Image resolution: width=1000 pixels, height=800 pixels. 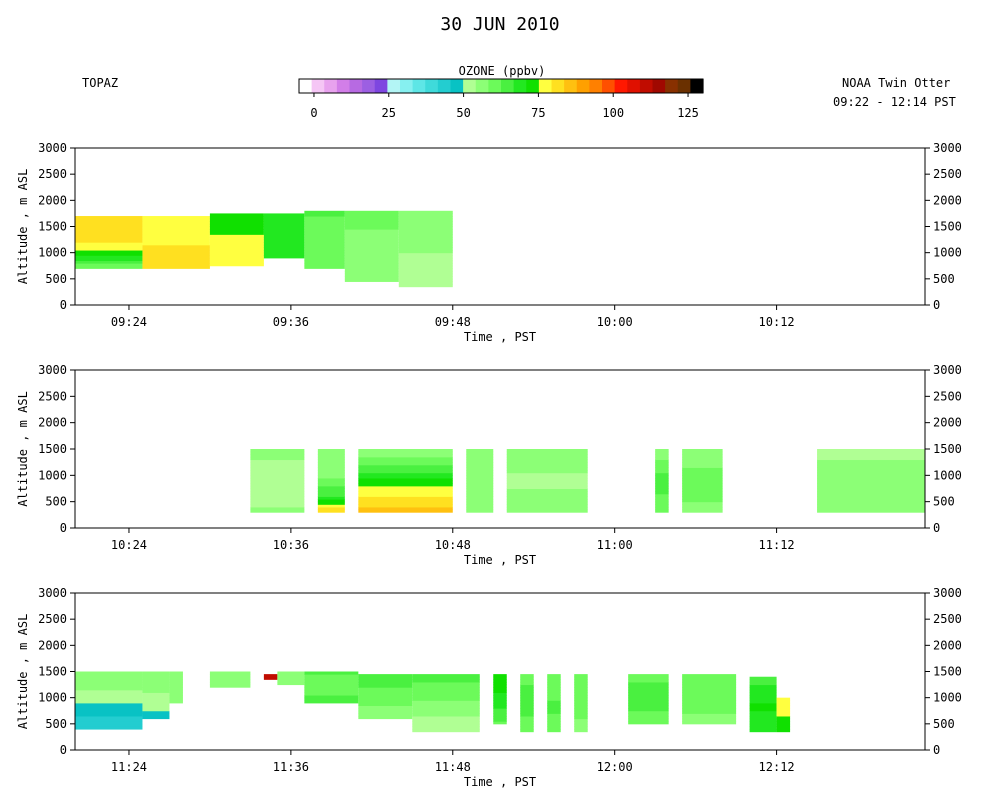 What do you see at coordinates (615, 767) in the screenshot?
I see `x-tick-label: 12:00` at bounding box center [615, 767].